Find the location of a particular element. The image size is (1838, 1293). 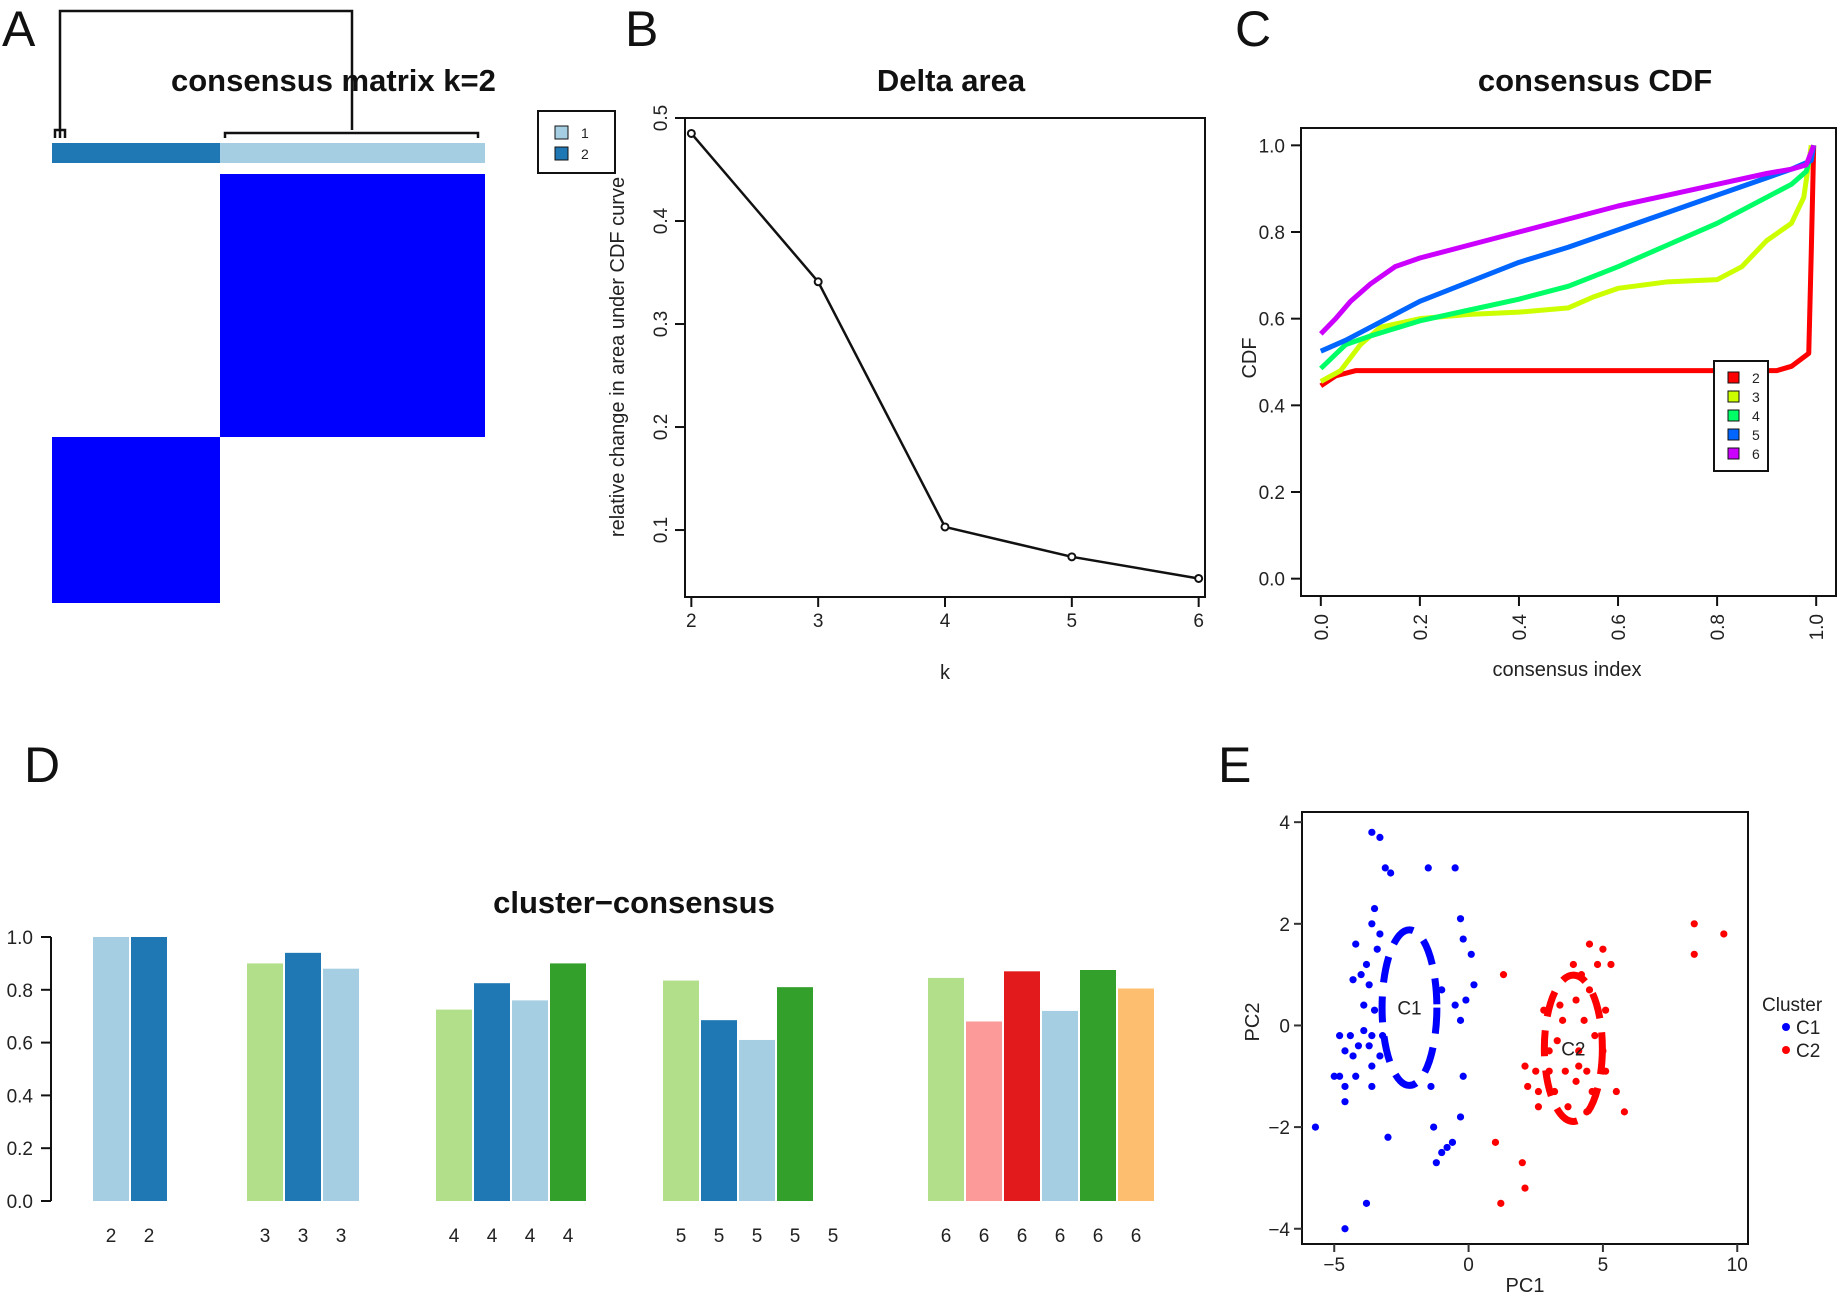

legend-label-1: 1 is located at coordinates (585, 133).